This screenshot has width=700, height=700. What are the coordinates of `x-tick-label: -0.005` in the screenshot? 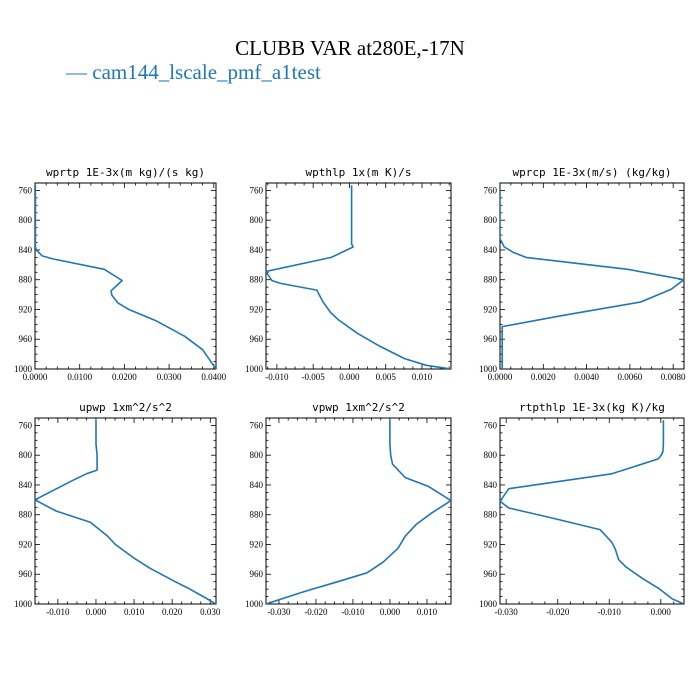 It's located at (314, 377).